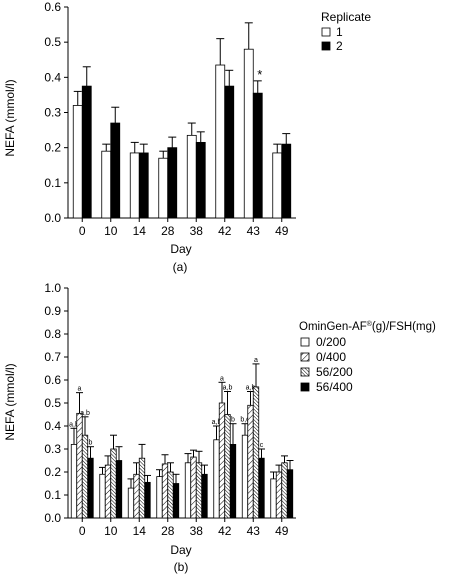 Image resolution: width=472 pixels, height=576 pixels. I want to click on y-tick-label-b: 0.5, so click(52, 403).